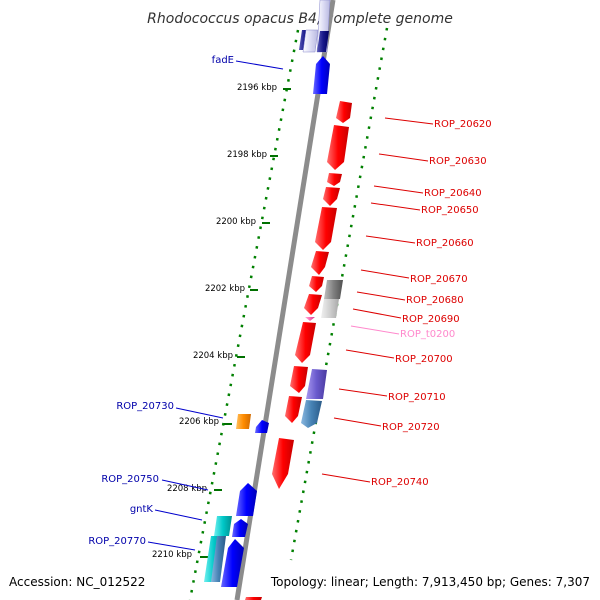 Image resolution: width=600 pixels, height=600 pixels. Describe the element at coordinates (199, 422) in the screenshot. I see `tick-label: 2206 kbp` at that location.